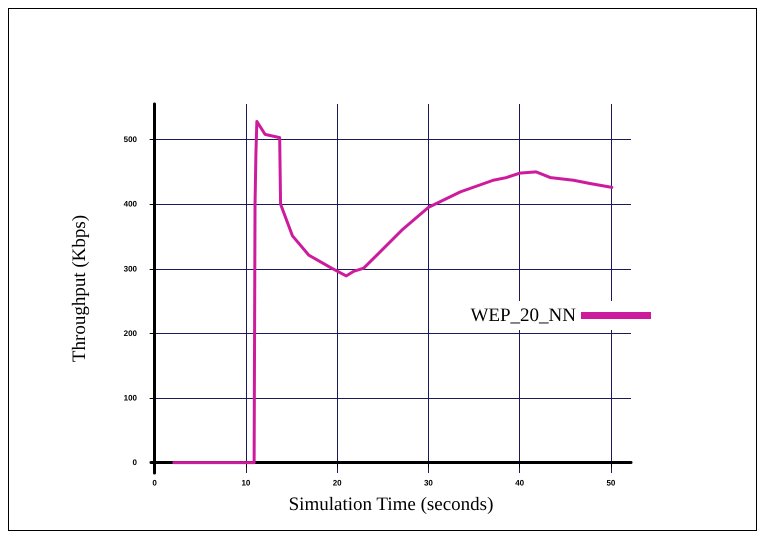 This screenshot has height=539, width=765. What do you see at coordinates (246, 483) in the screenshot?
I see `x-tick-label: 10` at bounding box center [246, 483].